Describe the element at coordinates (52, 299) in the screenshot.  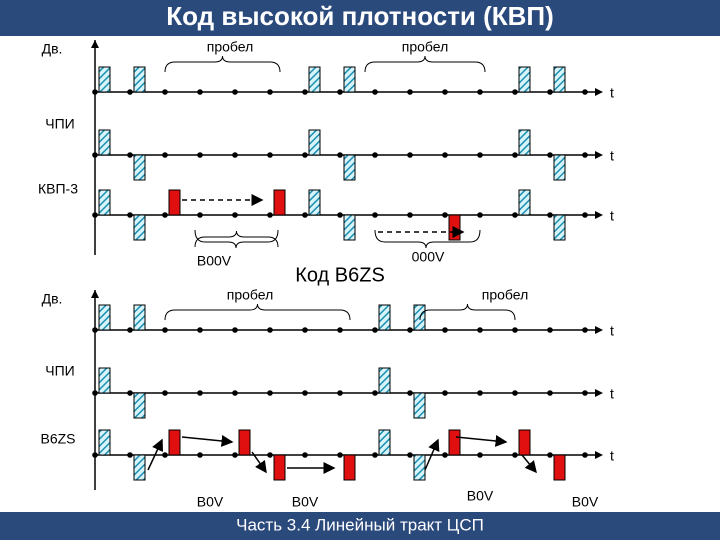
I see `row-label: Дв.` at that location.